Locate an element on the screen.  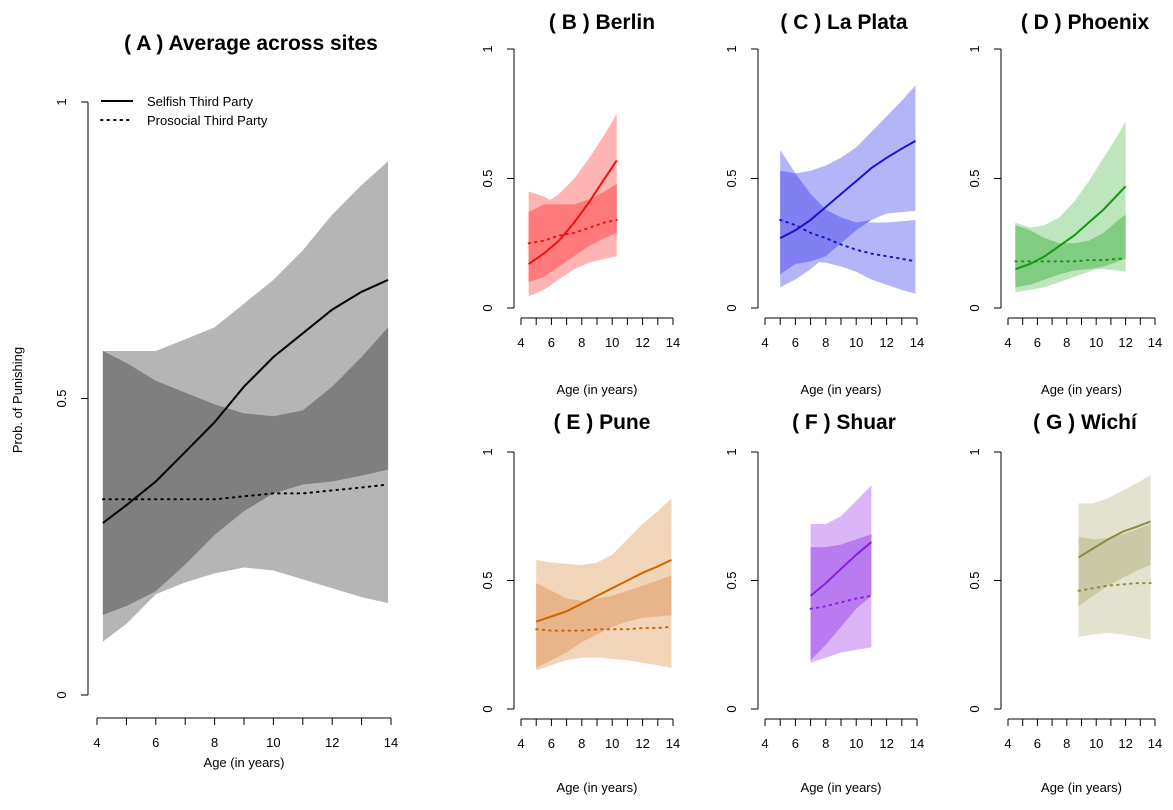
legend-selfish-label: Selfish Third Party is located at coordinates (200, 101).